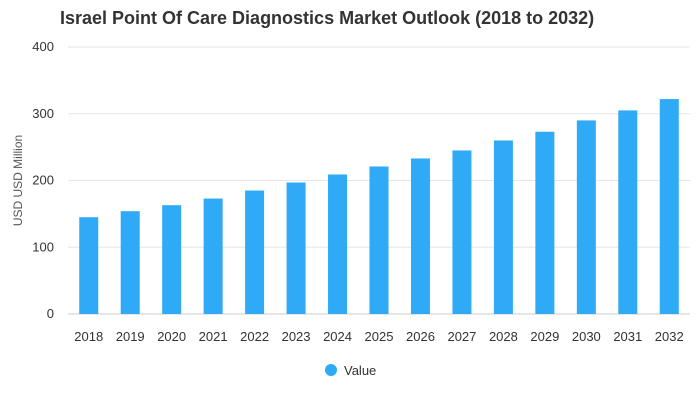 Image resolution: width=700 pixels, height=400 pixels. Describe the element at coordinates (420, 336) in the screenshot. I see `x-tick-label: 2026` at that location.